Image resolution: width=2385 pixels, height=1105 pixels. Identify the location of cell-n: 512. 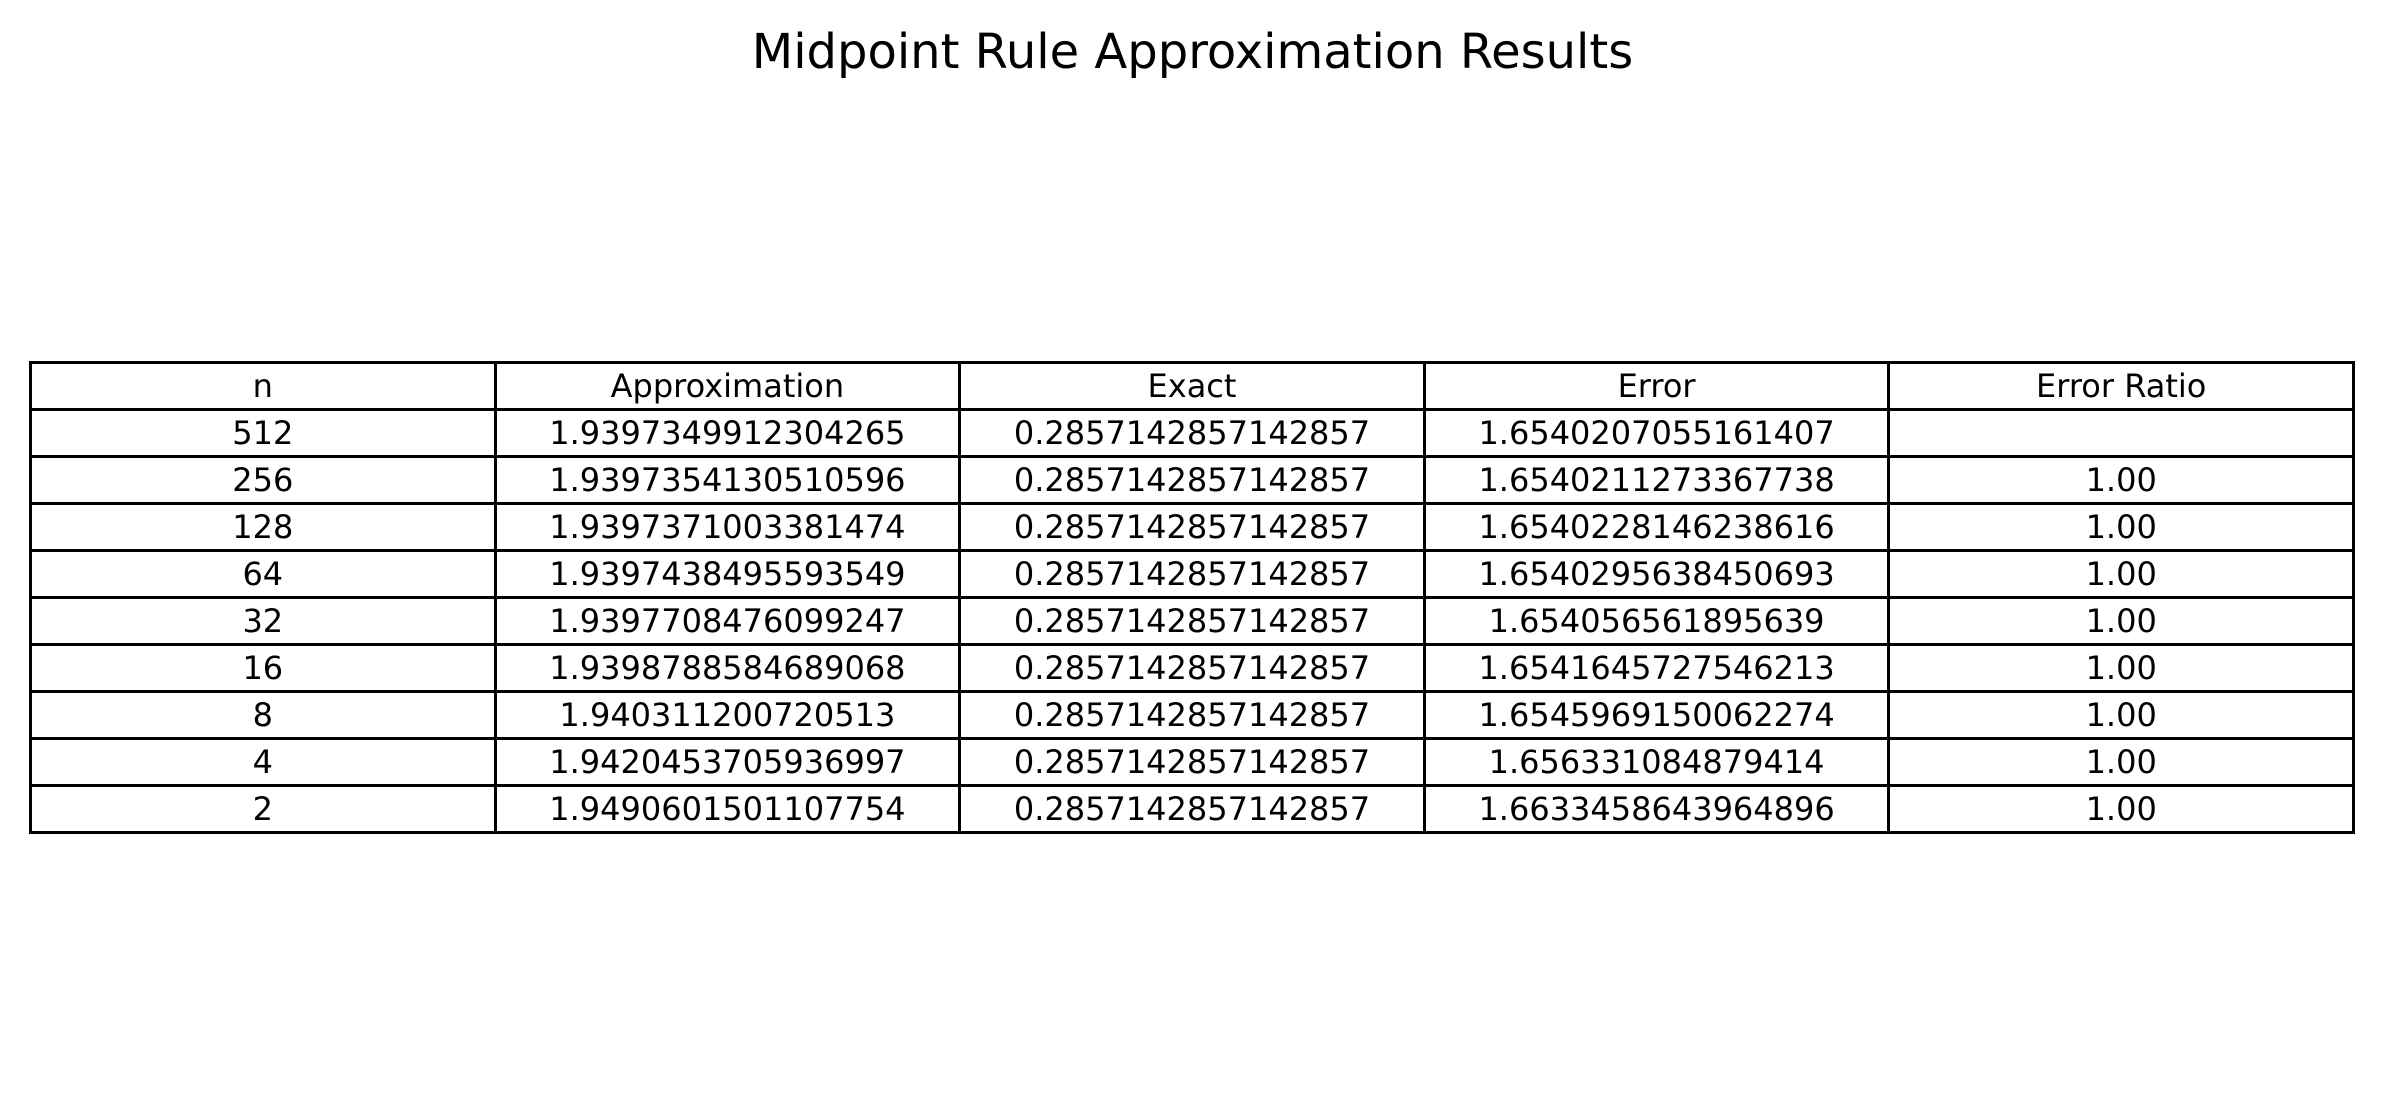
(263, 433).